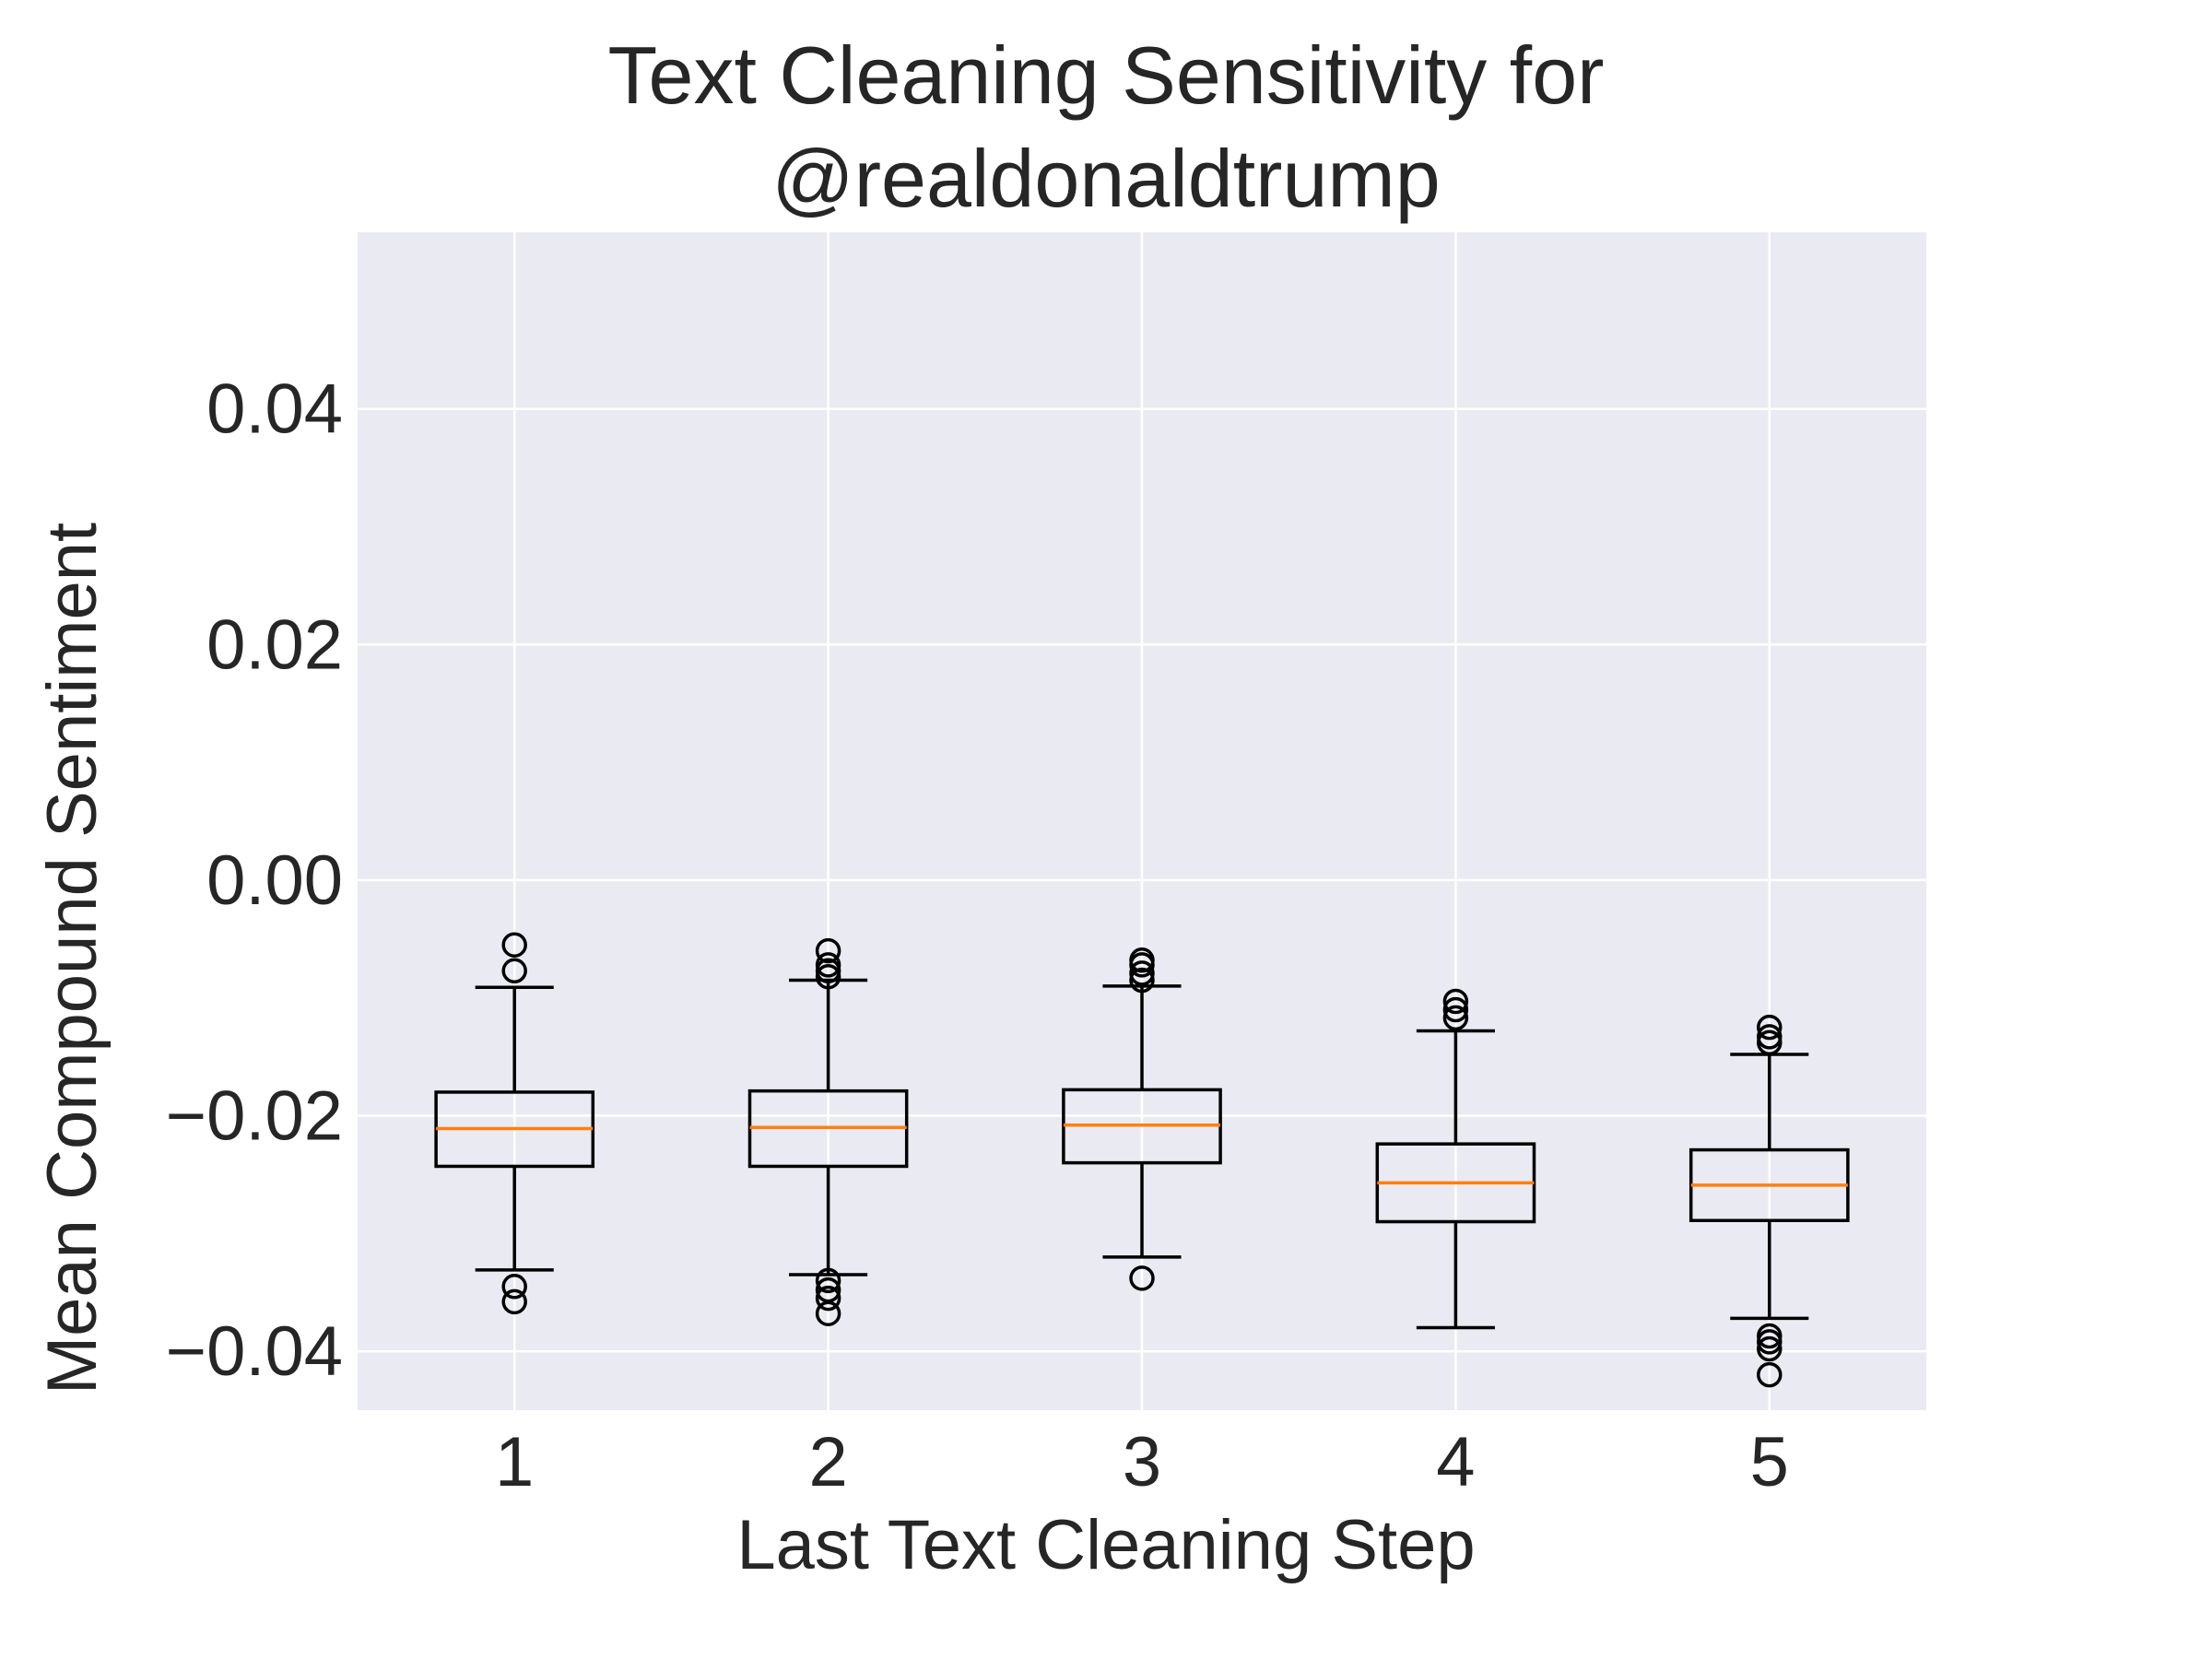 The width and height of the screenshot is (2212, 1659). Describe the element at coordinates (274, 410) in the screenshot. I see `y-tick-label: 0.04` at that location.